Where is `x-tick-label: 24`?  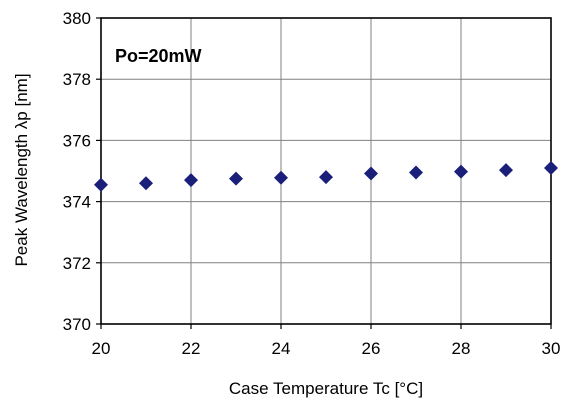
x-tick-label: 24 is located at coordinates (281, 348).